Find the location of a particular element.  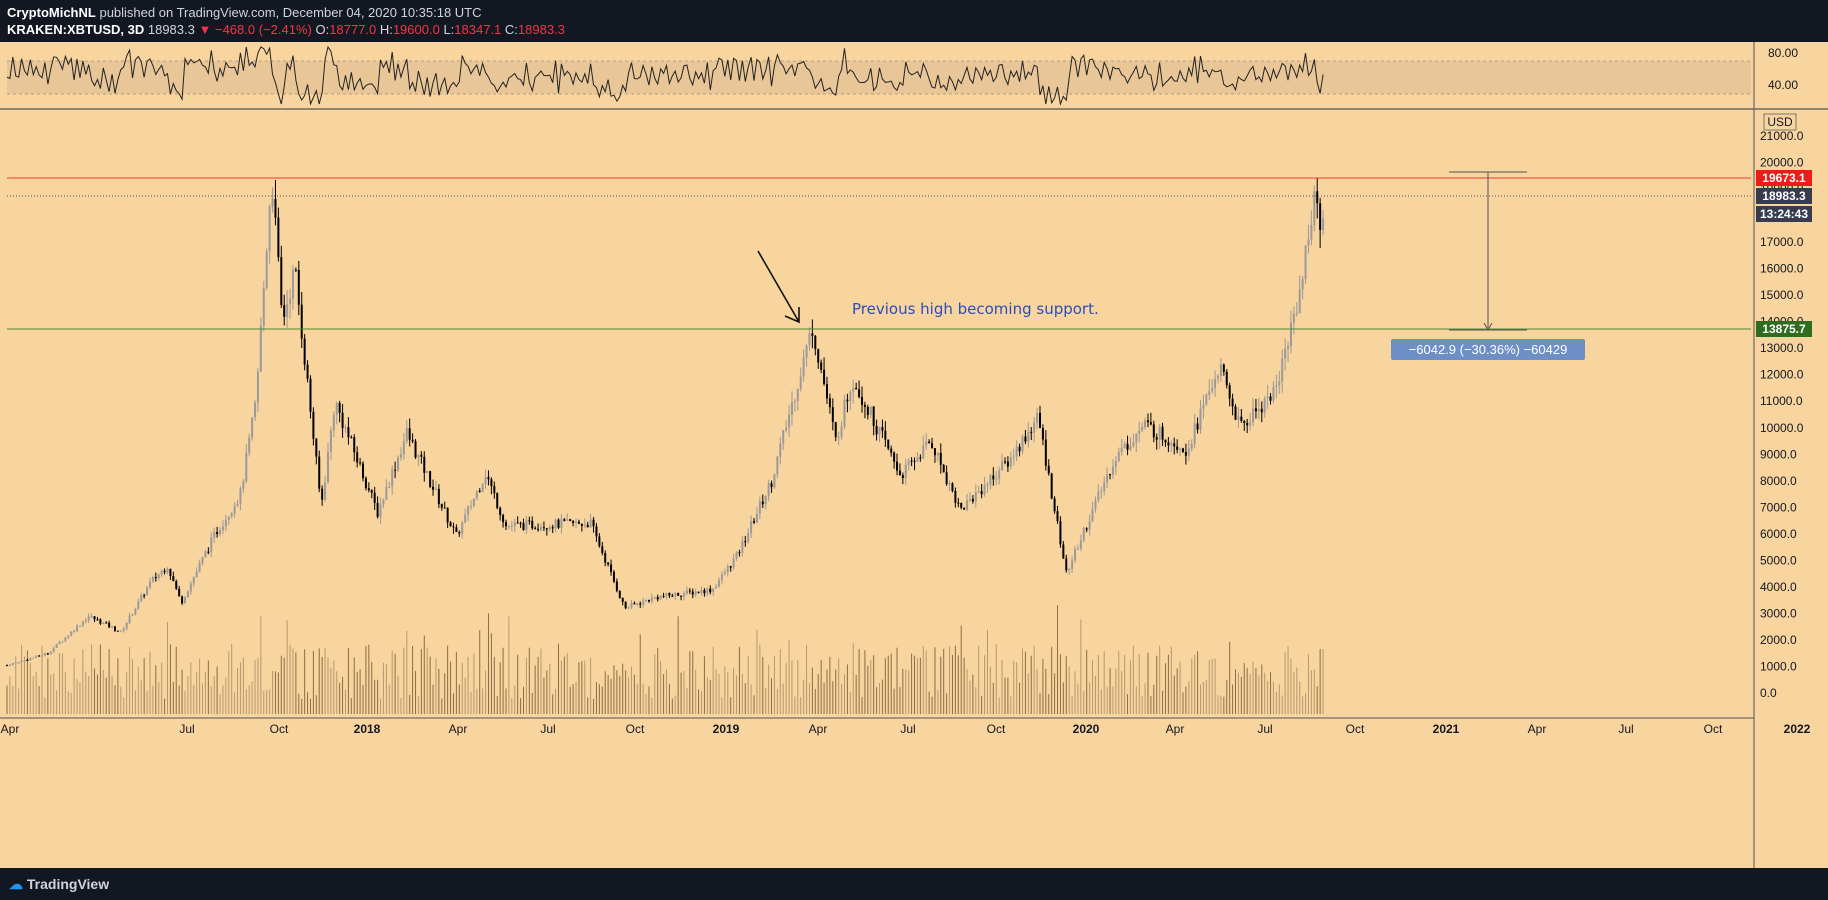

price-tick-label: 3000.0 is located at coordinates (1778, 613).